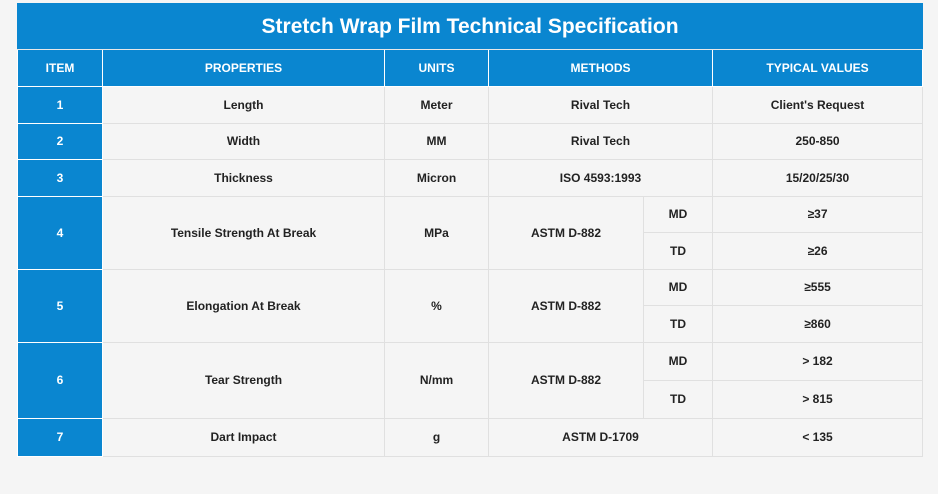 The height and width of the screenshot is (494, 938). What do you see at coordinates (817, 361) in the screenshot?
I see `typical-value: > 182` at bounding box center [817, 361].